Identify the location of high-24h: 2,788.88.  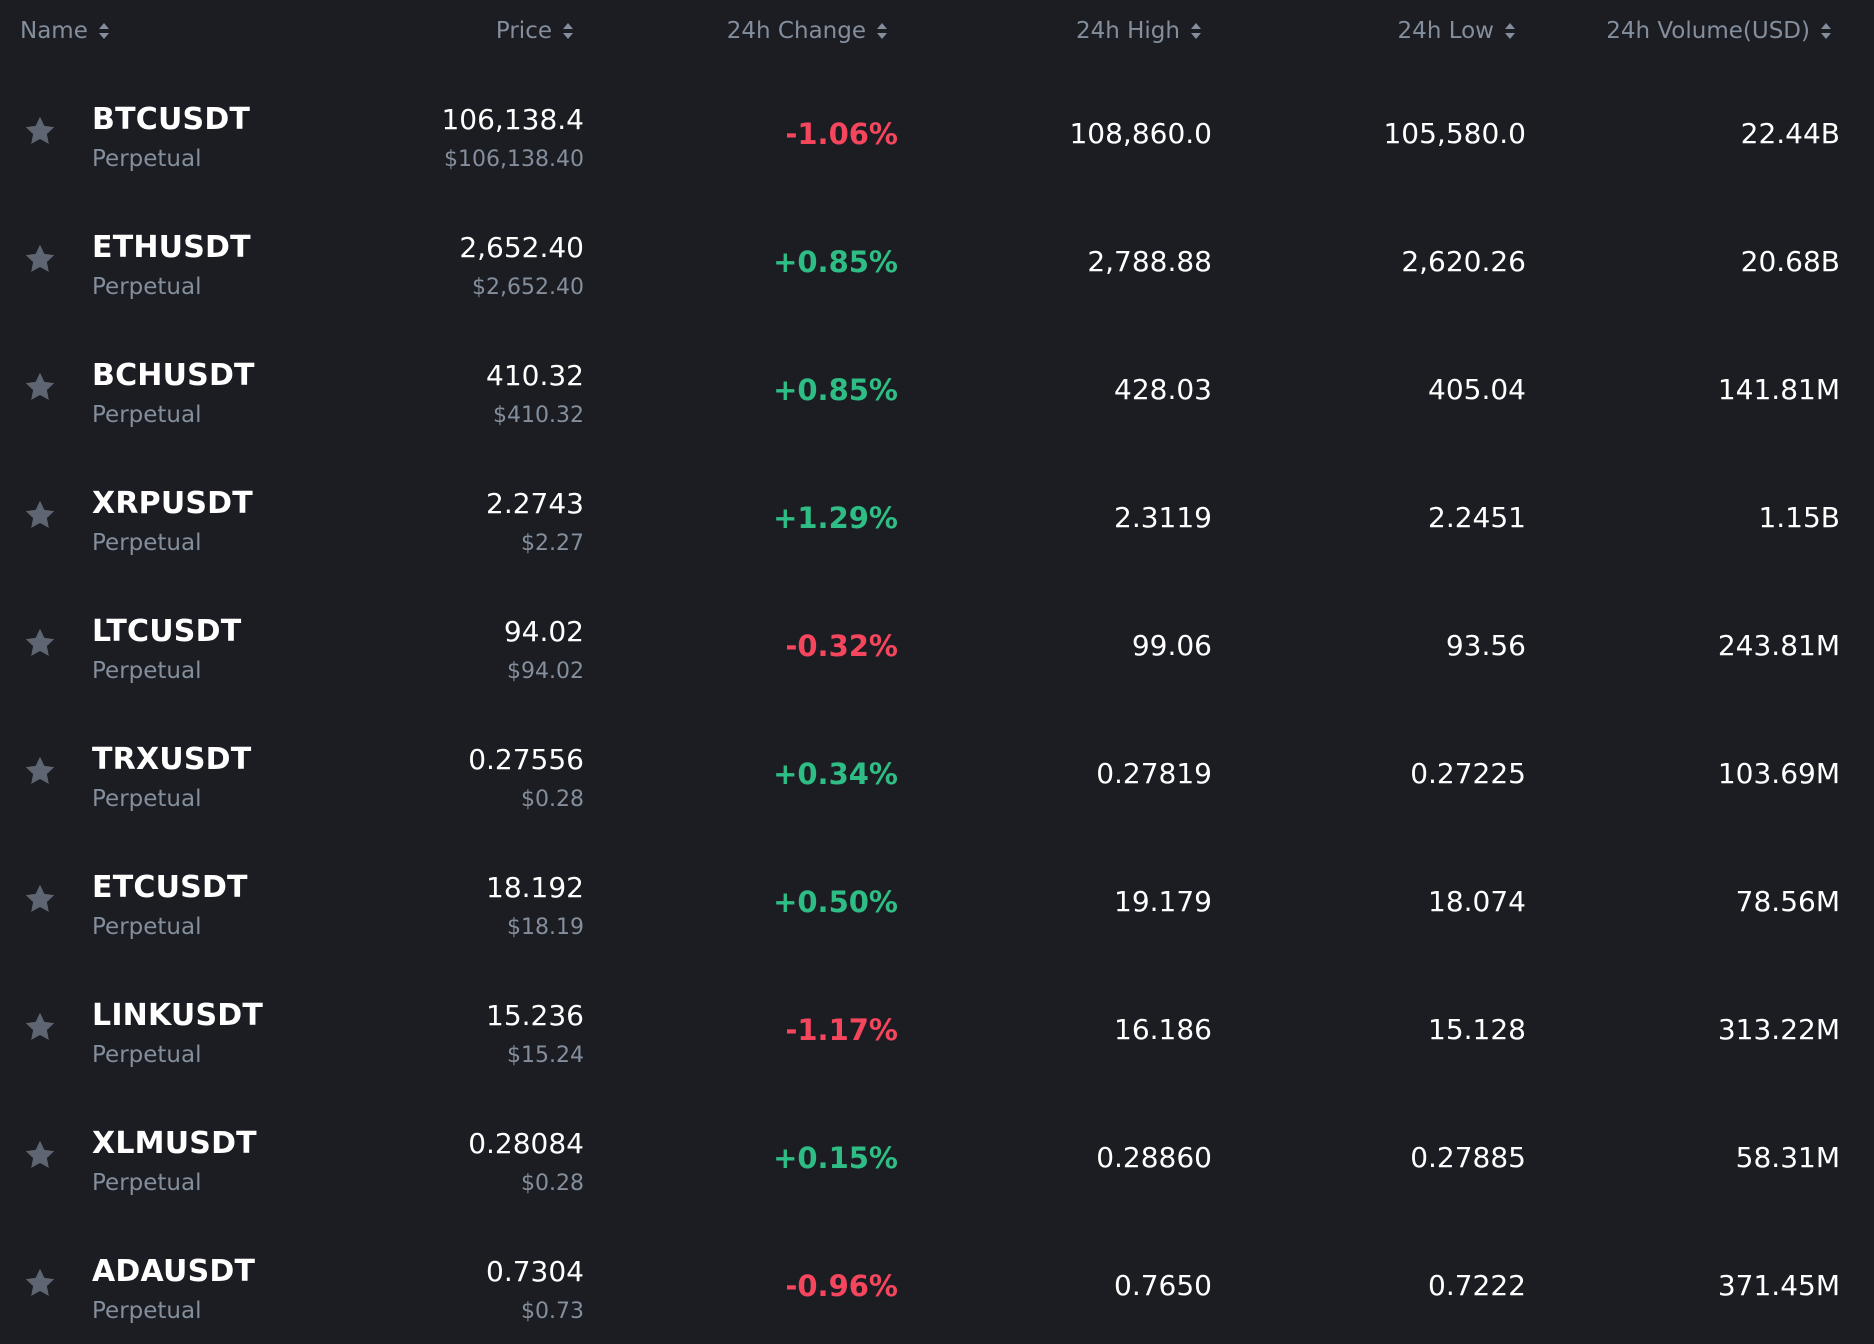
(1149, 261).